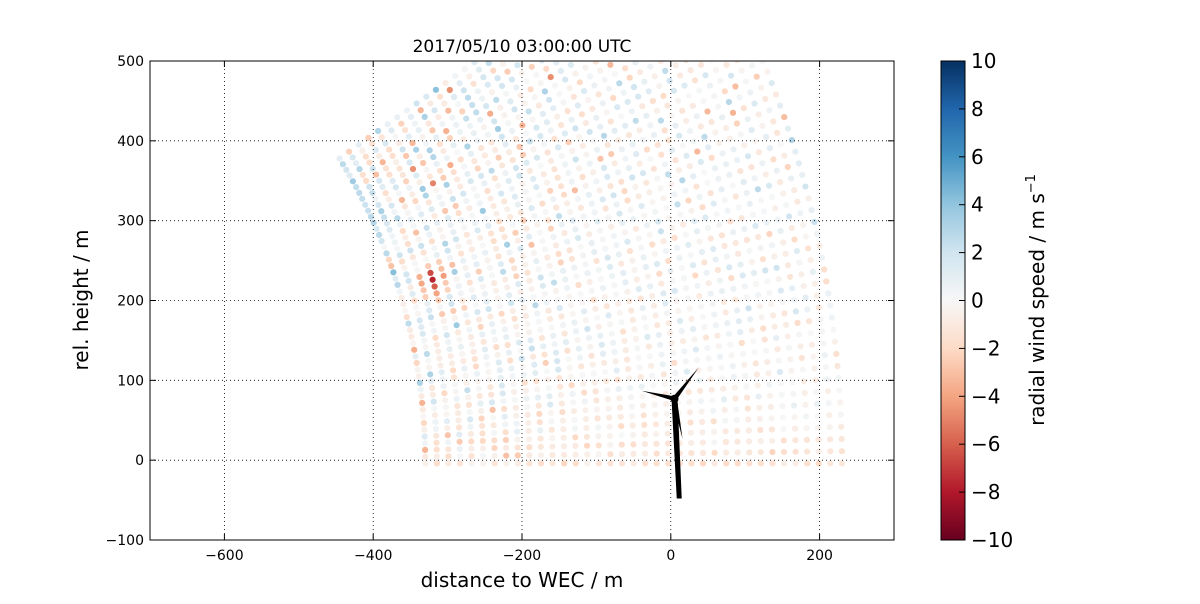 The height and width of the screenshot is (604, 1200). What do you see at coordinates (819, 556) in the screenshot?
I see `x-tick-label: 200` at bounding box center [819, 556].